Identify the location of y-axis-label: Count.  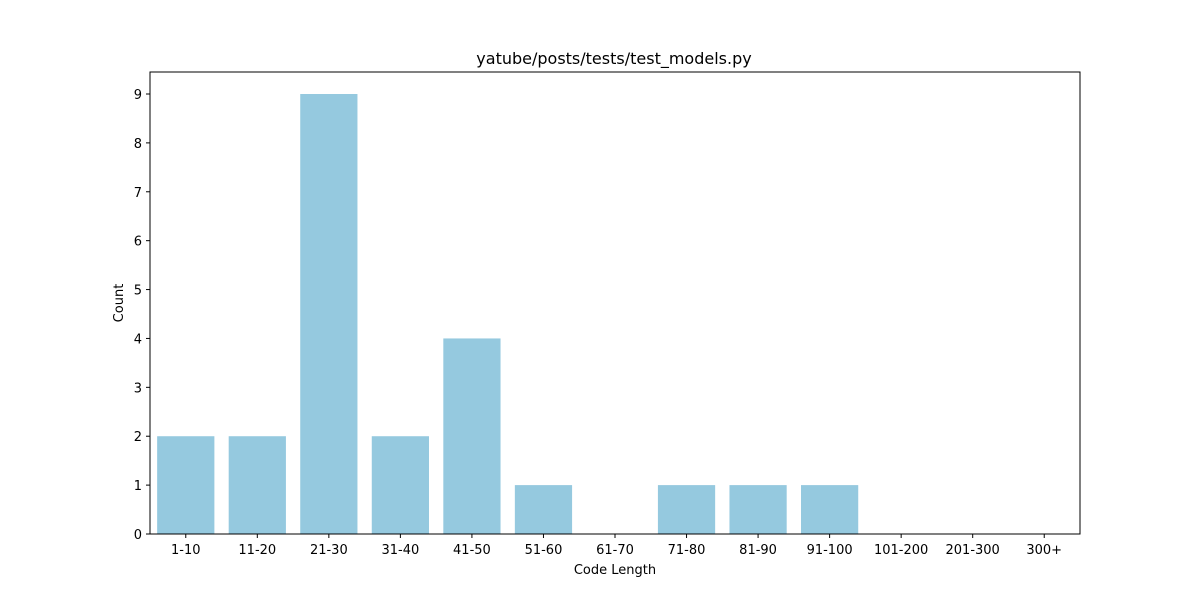
(119, 303).